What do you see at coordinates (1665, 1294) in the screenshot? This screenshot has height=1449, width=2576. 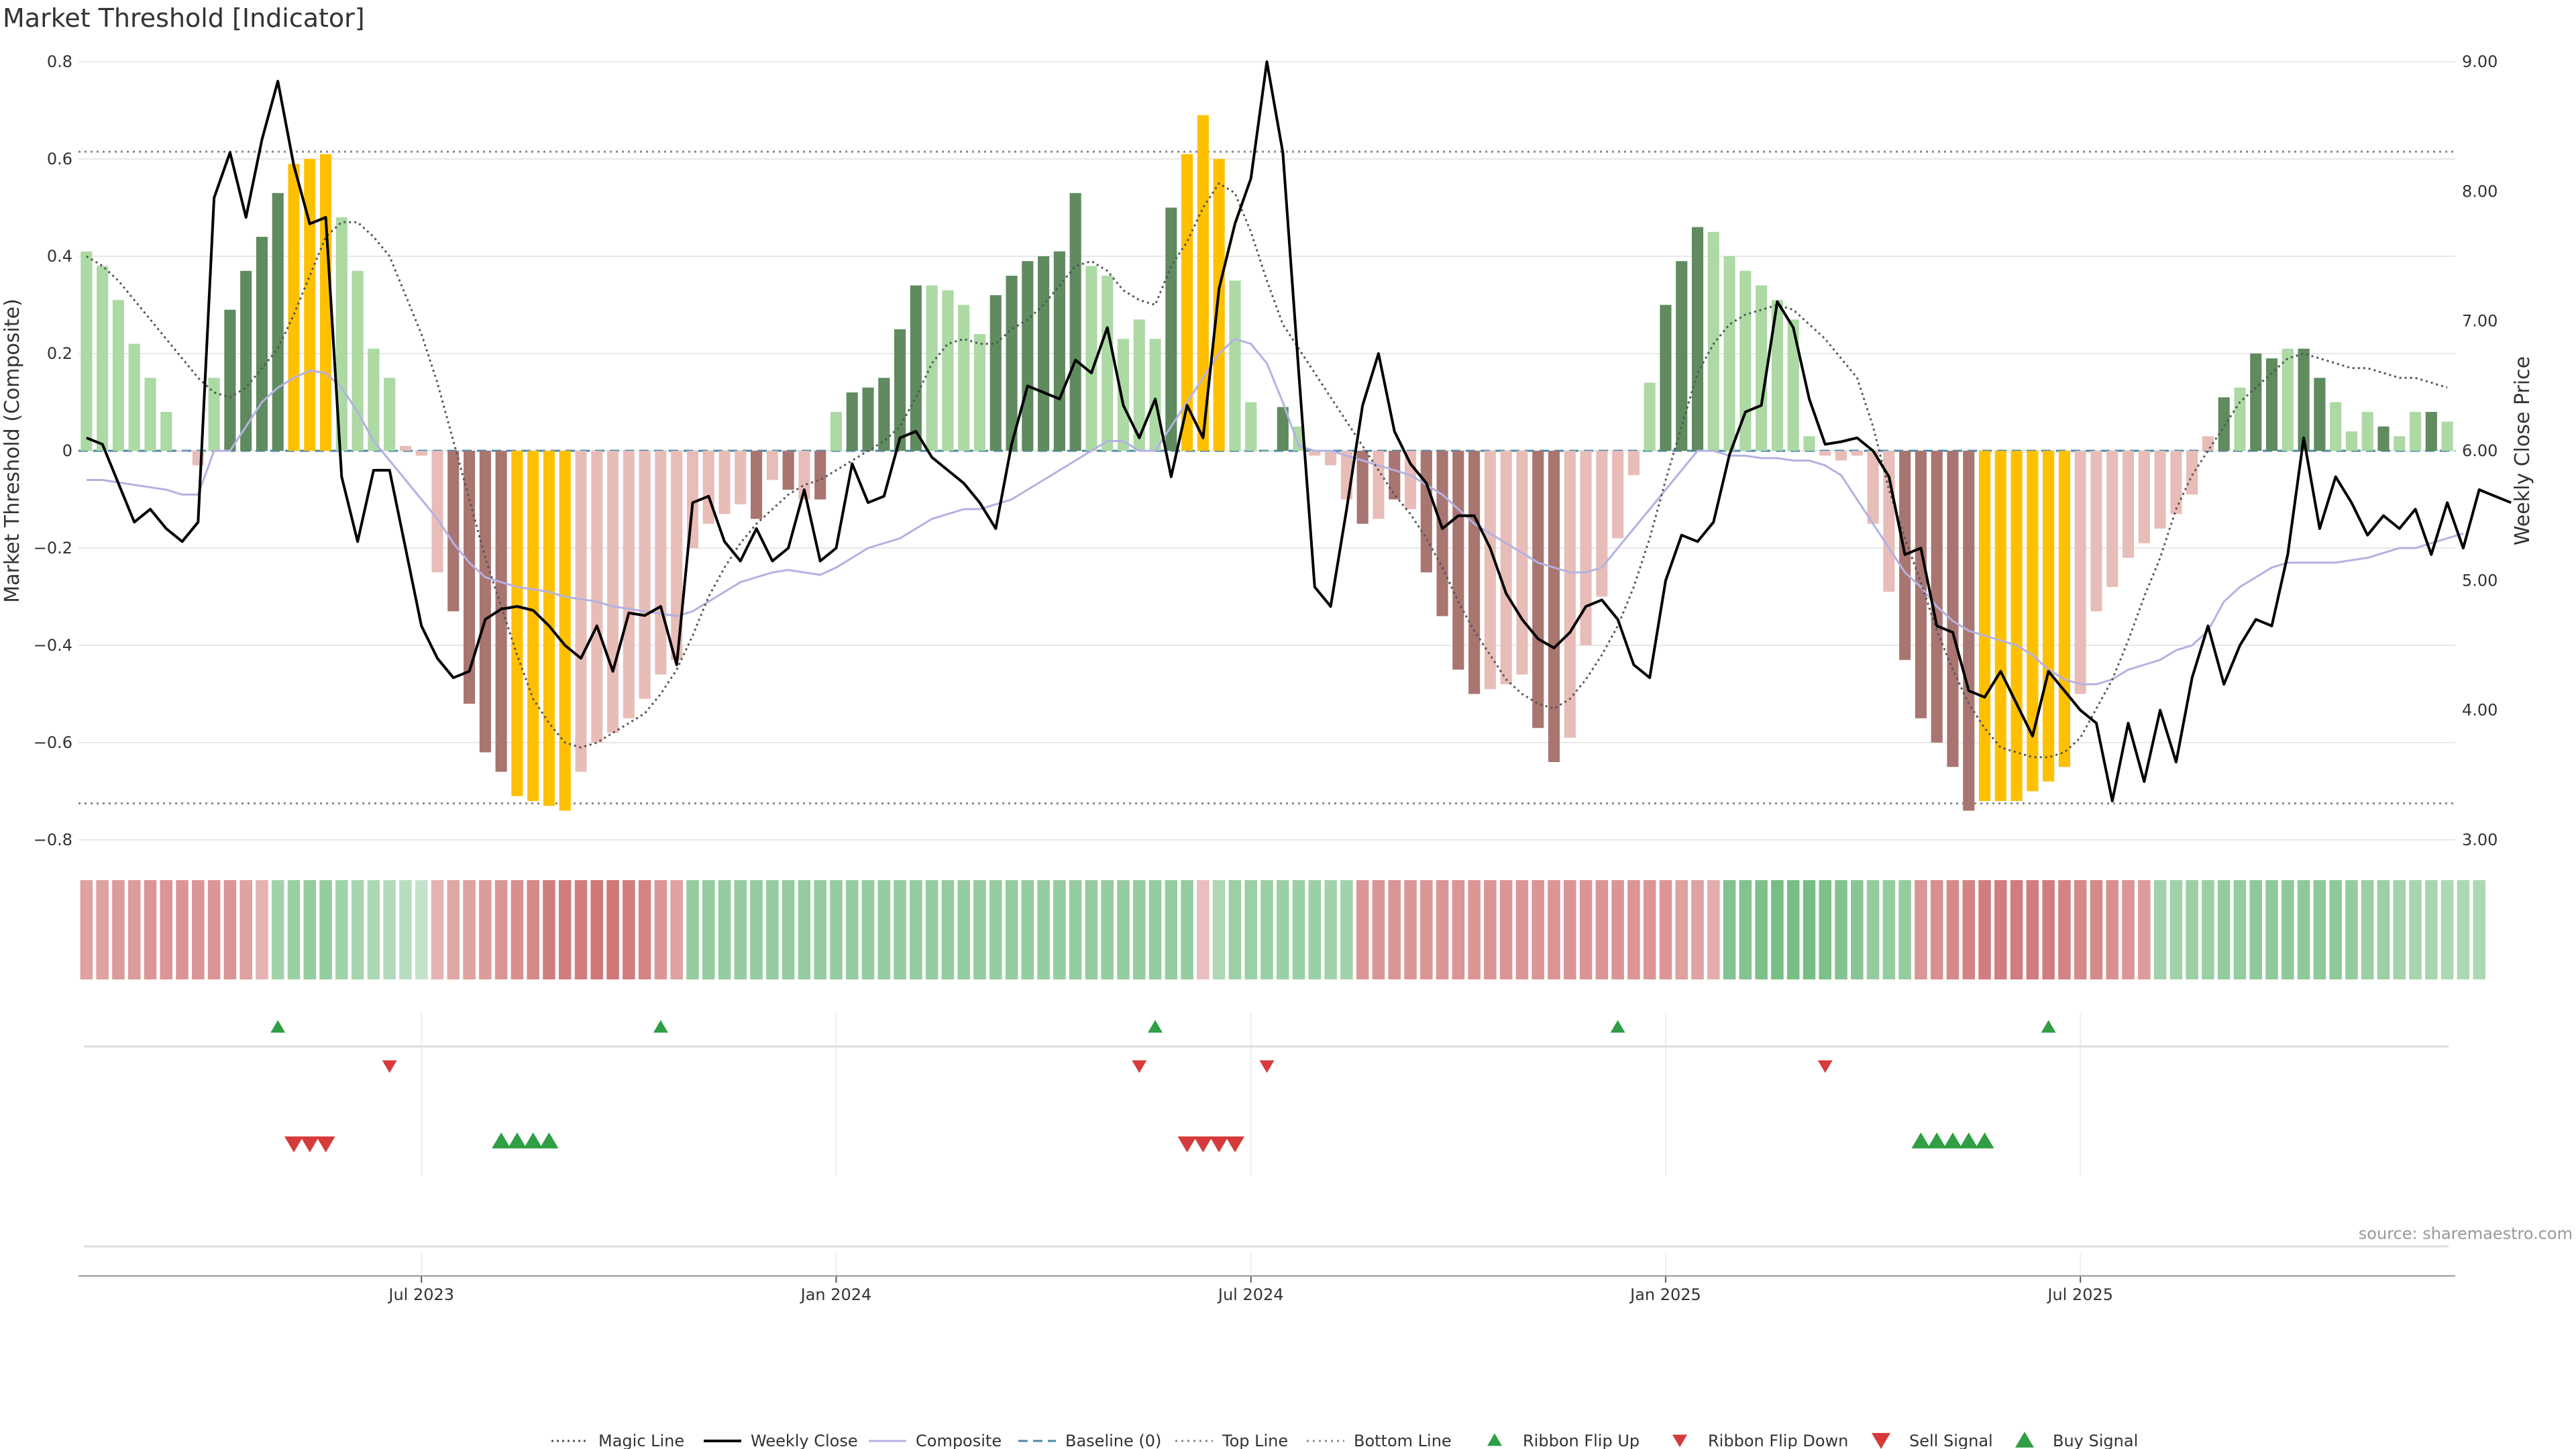 I see `x-tick-label: Jan 2025` at bounding box center [1665, 1294].